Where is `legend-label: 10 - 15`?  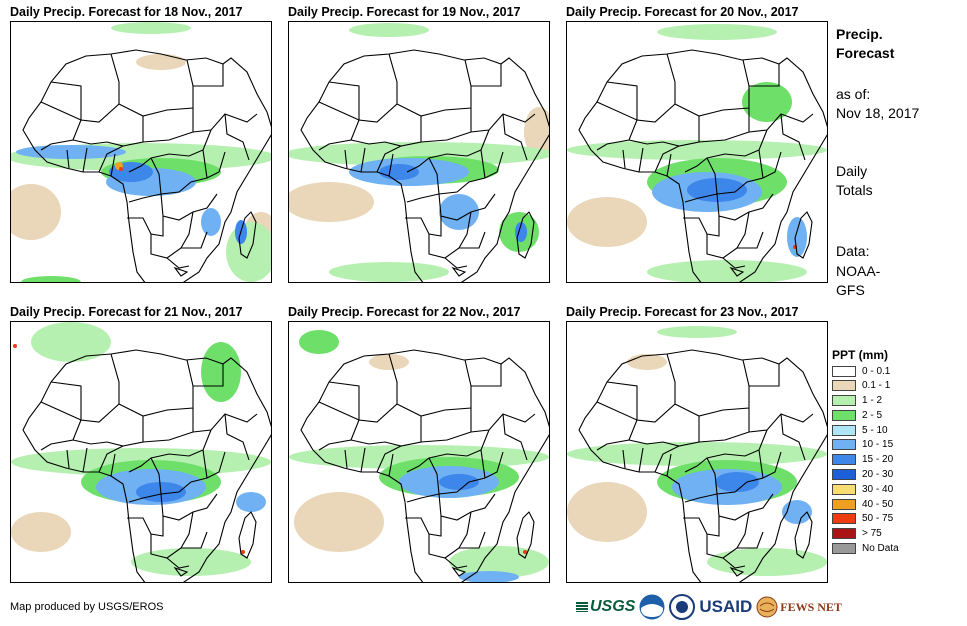
legend-label: 10 - 15 is located at coordinates (878, 445).